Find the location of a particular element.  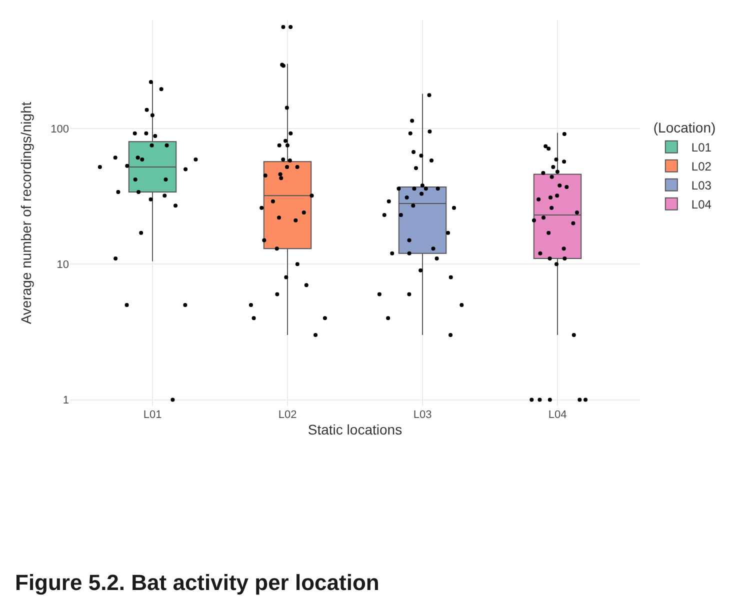

legend-title: (Location) is located at coordinates (684, 127).